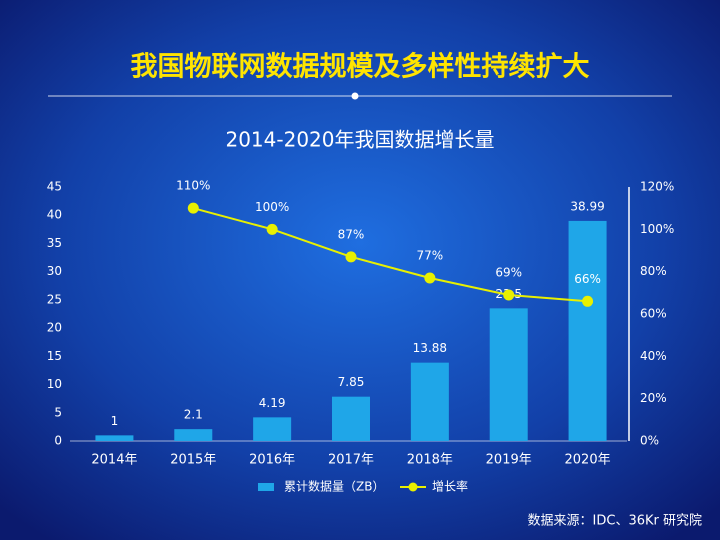 The image size is (720, 540). Describe the element at coordinates (54, 299) in the screenshot. I see `y-tick-label: 25` at that location.